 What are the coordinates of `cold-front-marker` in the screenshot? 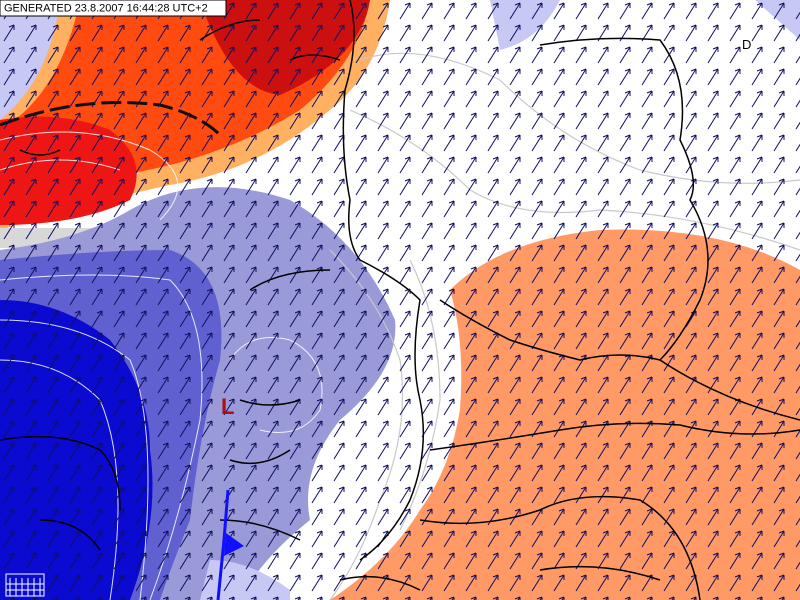 It's located at (234, 544).